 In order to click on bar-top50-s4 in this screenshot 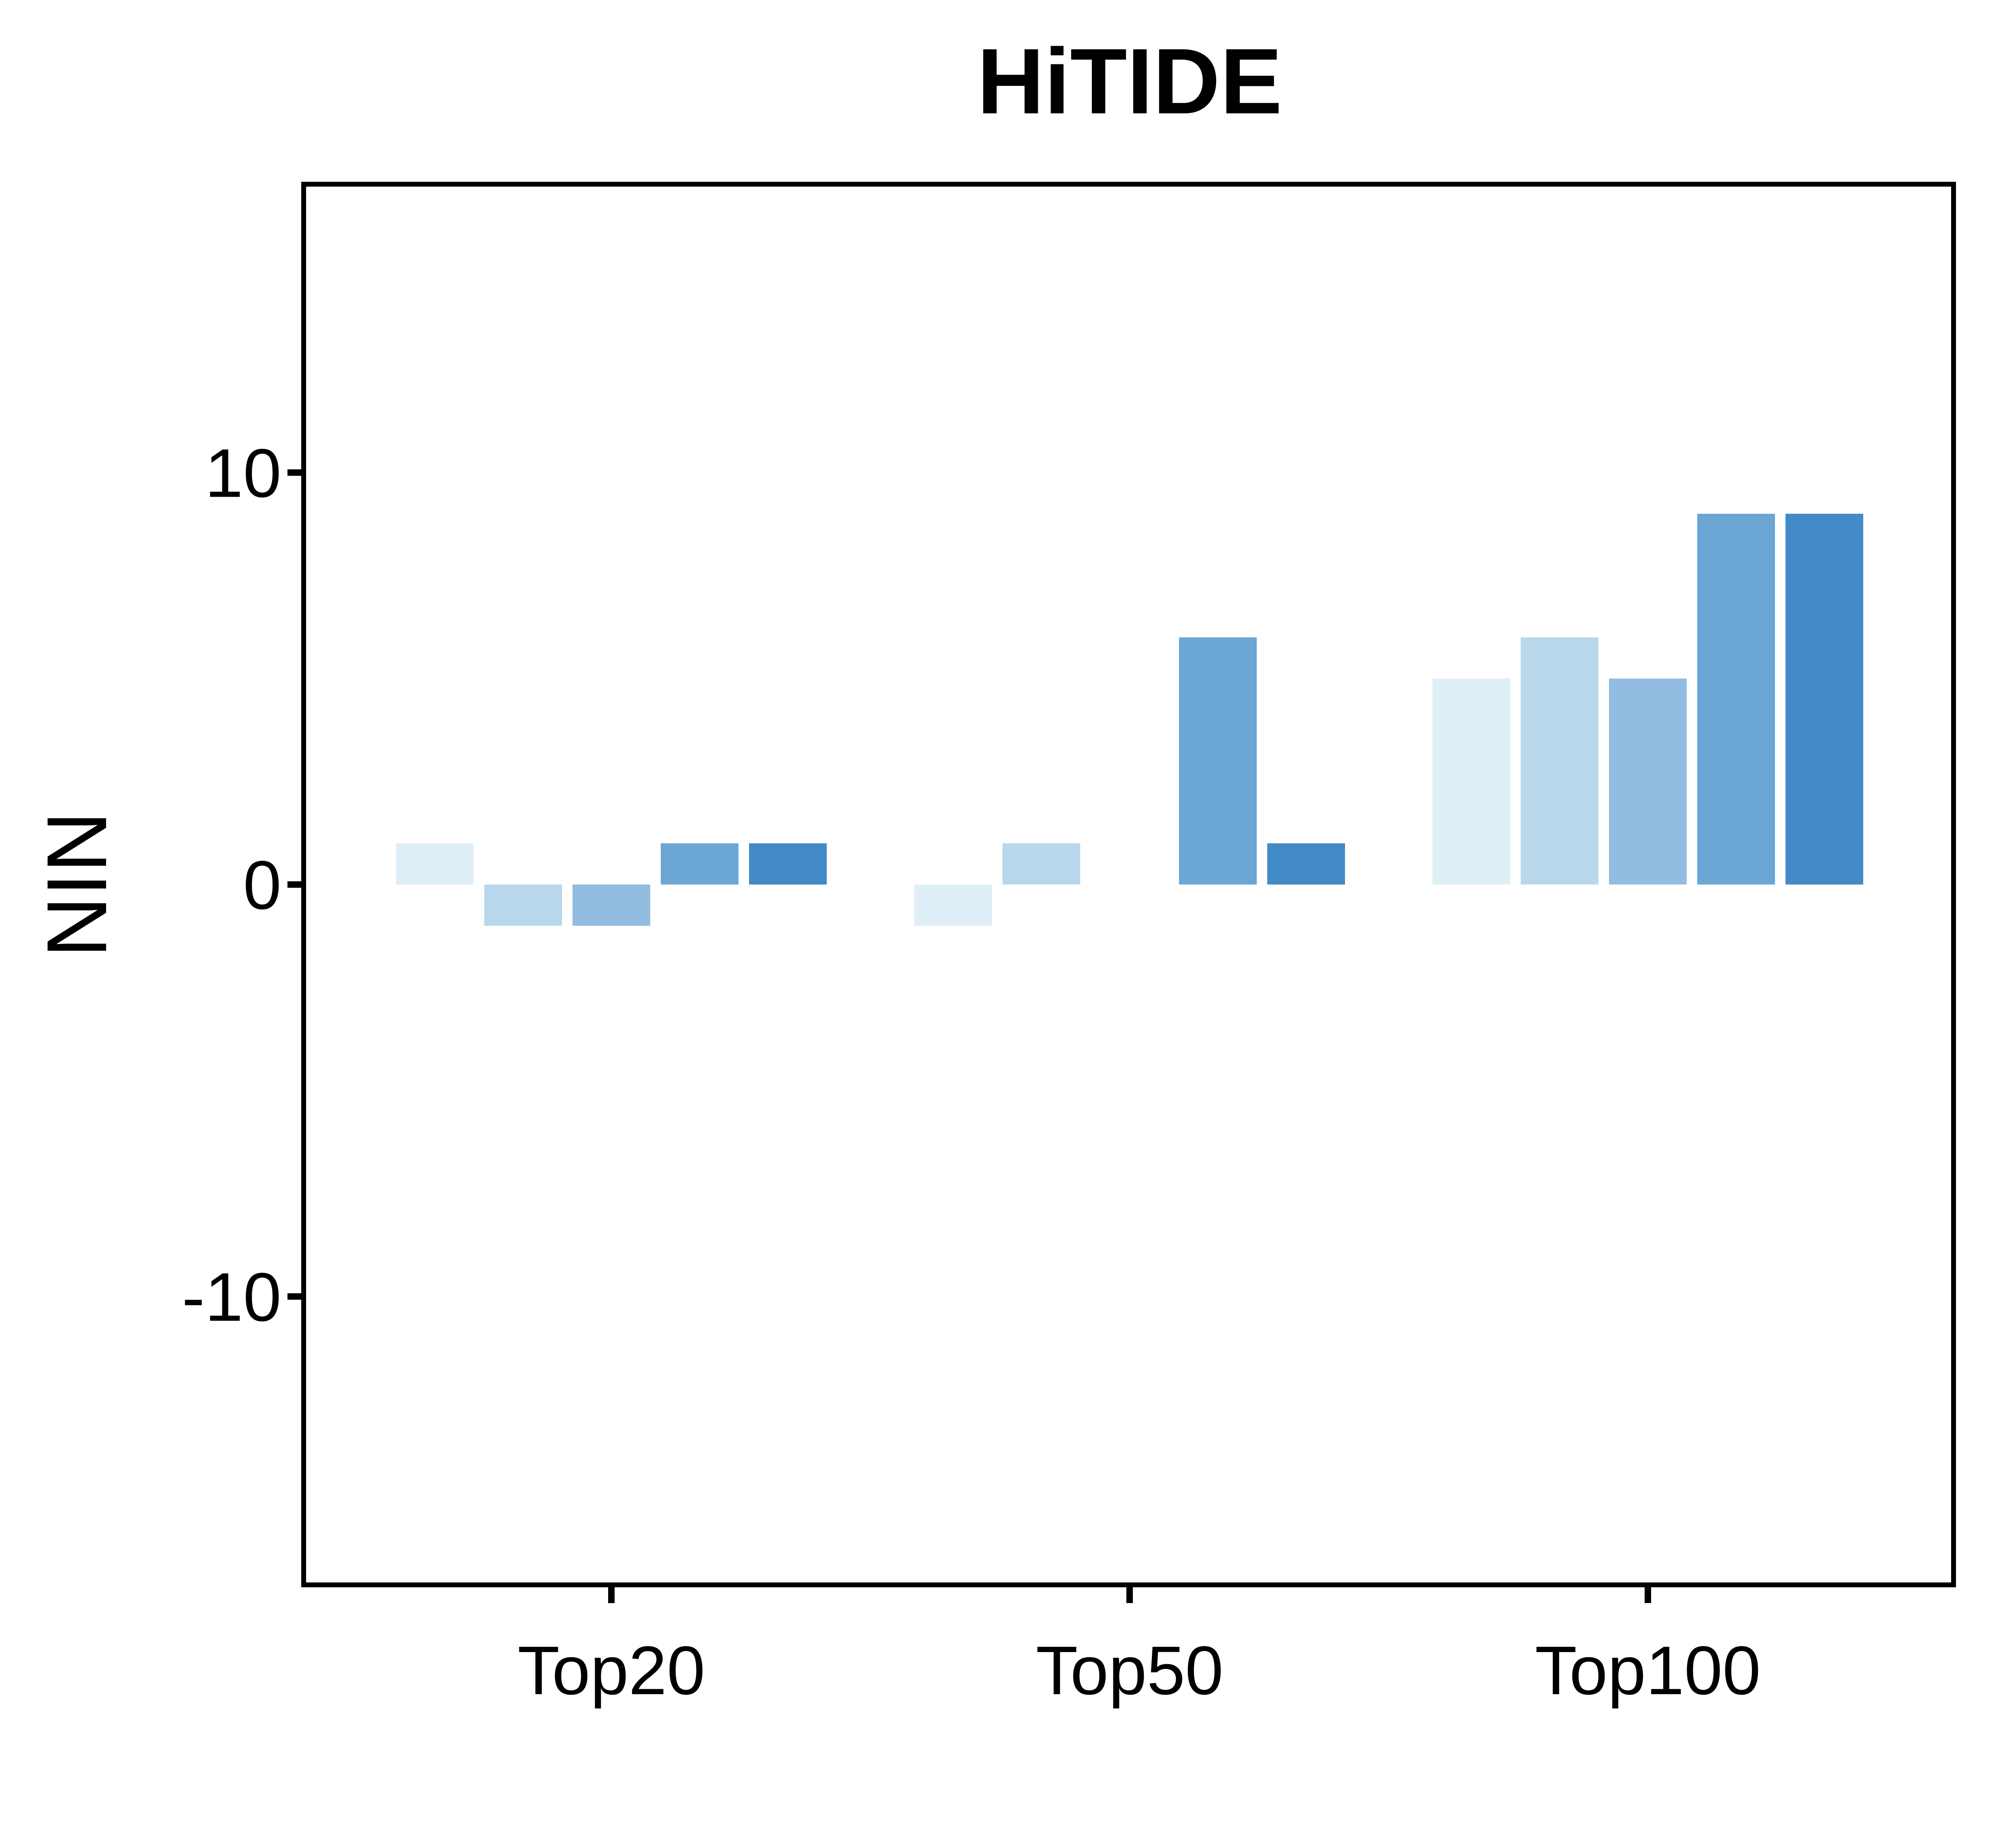, I will do `click(1218, 761)`.